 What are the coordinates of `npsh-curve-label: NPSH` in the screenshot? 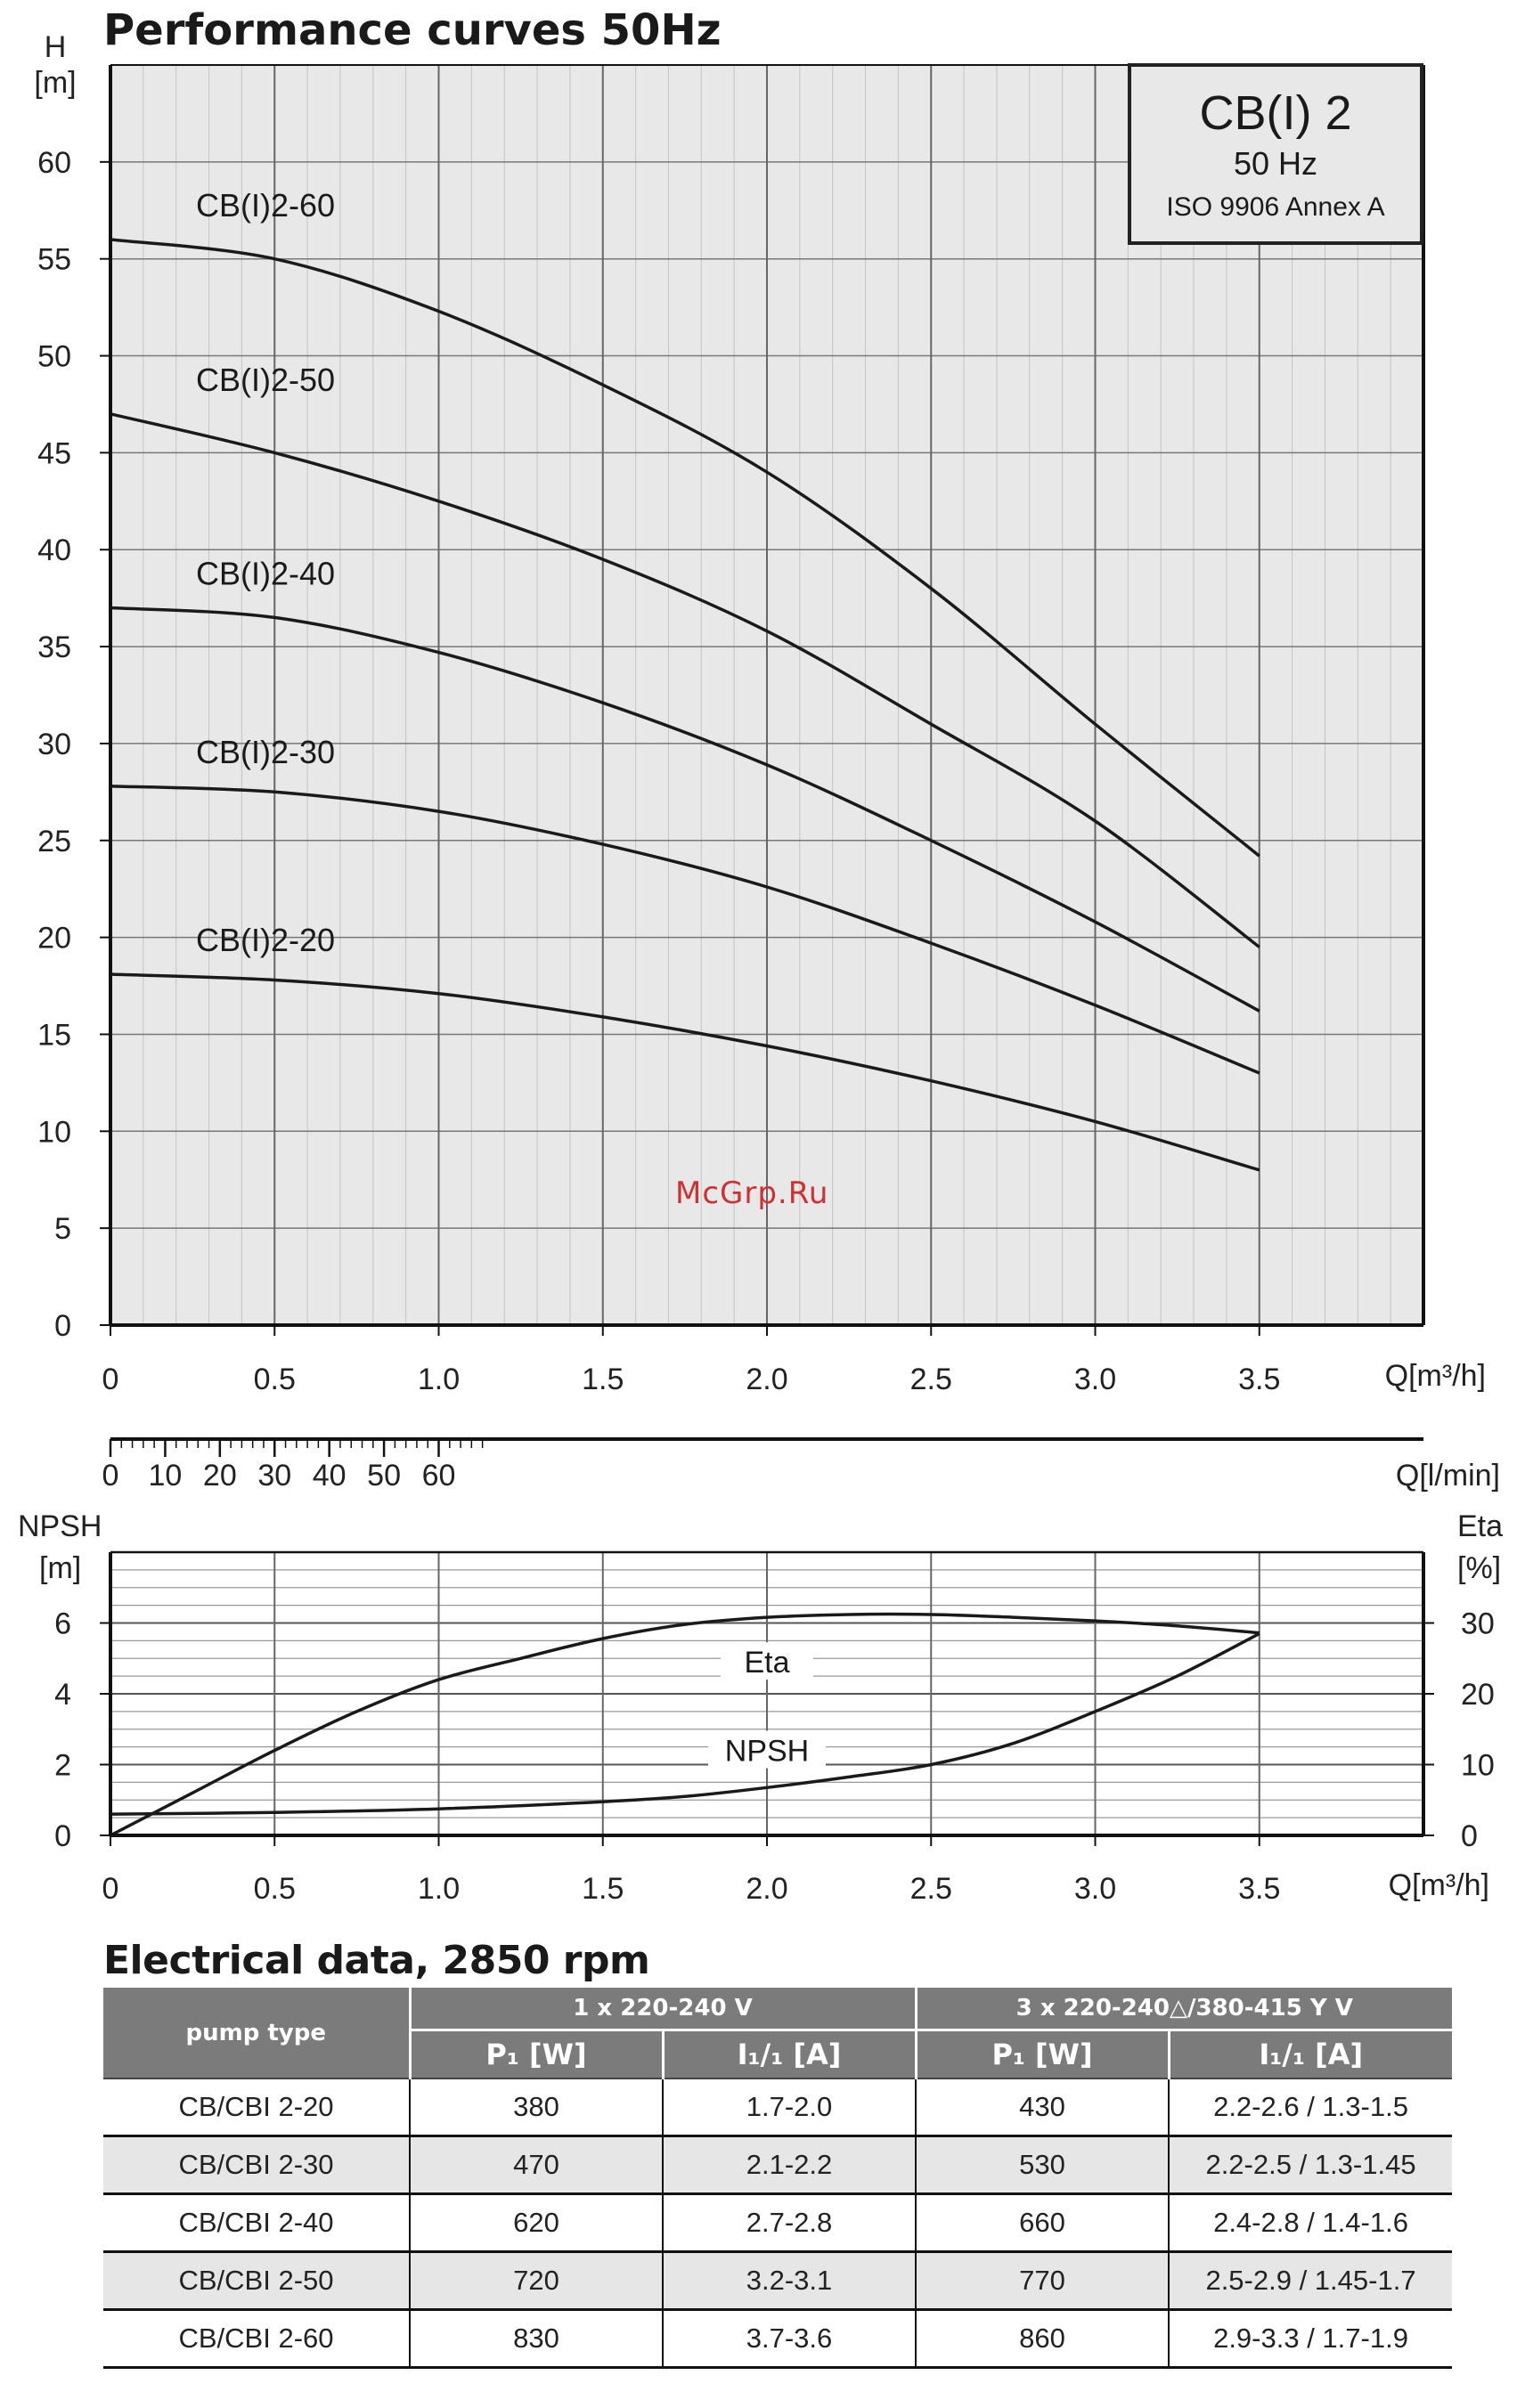 It's located at (767, 1752).